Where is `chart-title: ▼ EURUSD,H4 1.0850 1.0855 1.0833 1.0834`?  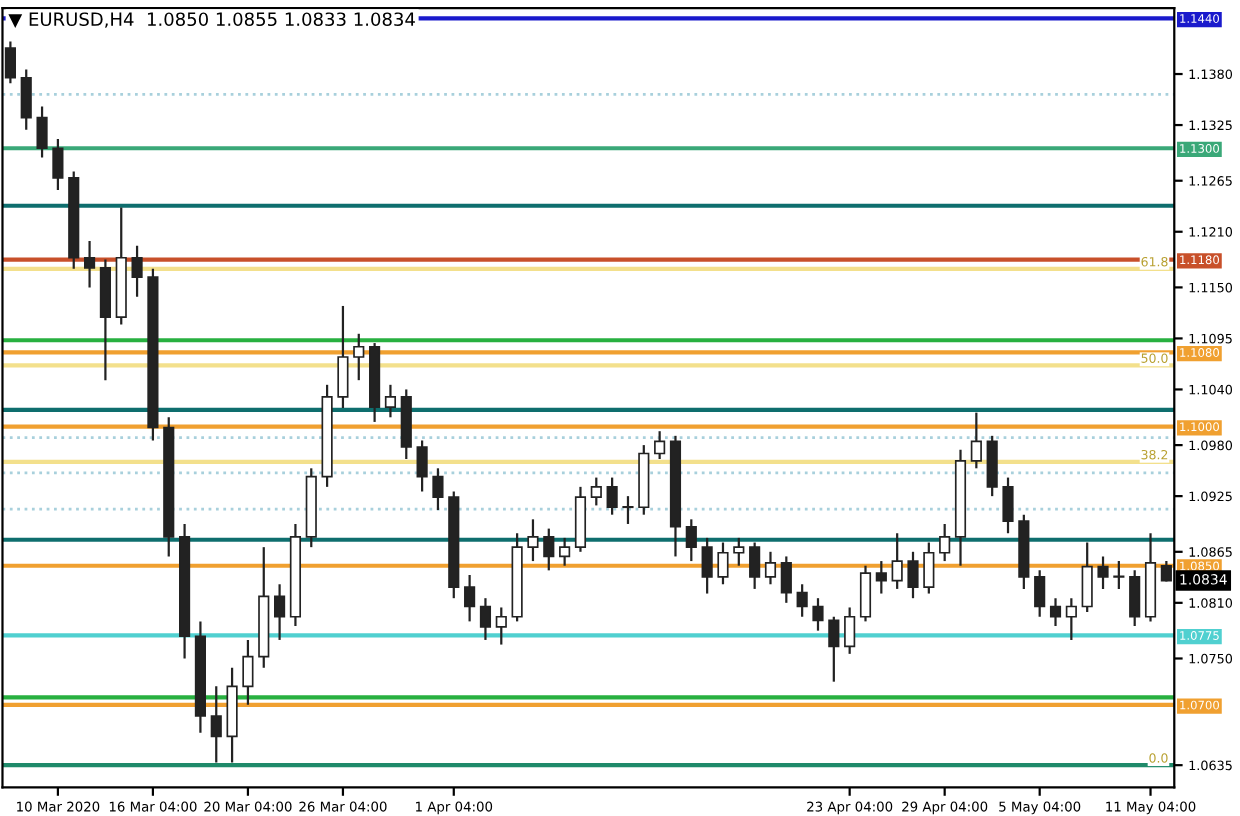 chart-title: ▼ EURUSD,H4 1.0850 1.0855 1.0833 1.0834 is located at coordinates (211, 20).